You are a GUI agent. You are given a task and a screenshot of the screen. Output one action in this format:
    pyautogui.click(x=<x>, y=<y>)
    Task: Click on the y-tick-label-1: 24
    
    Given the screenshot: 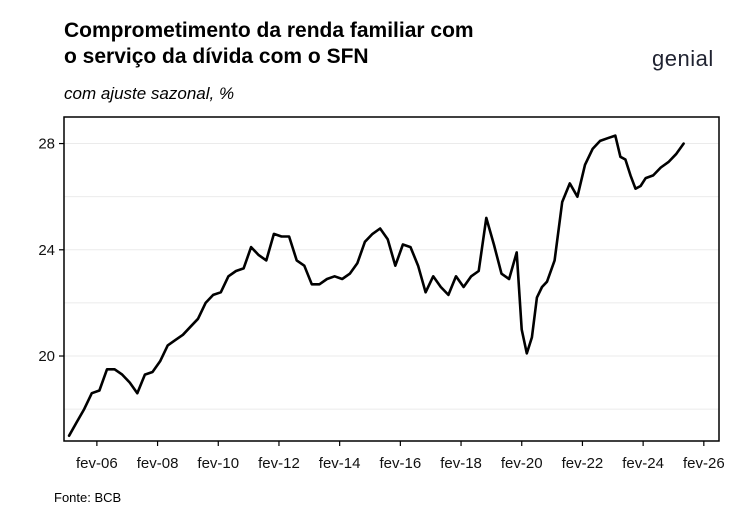 What is the action you would take?
    pyautogui.click(x=46, y=250)
    